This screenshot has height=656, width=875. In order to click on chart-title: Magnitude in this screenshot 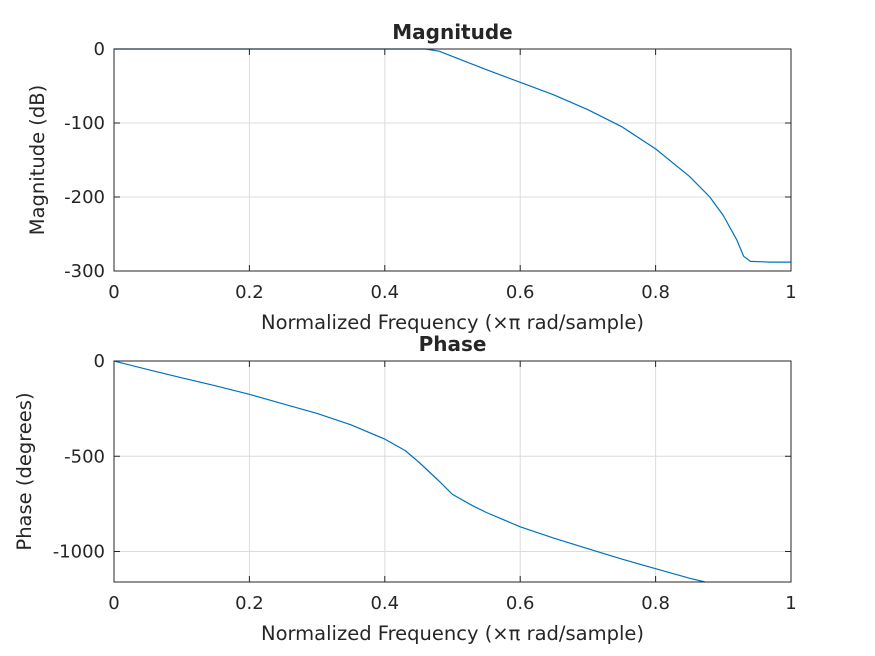, I will do `click(452, 32)`.